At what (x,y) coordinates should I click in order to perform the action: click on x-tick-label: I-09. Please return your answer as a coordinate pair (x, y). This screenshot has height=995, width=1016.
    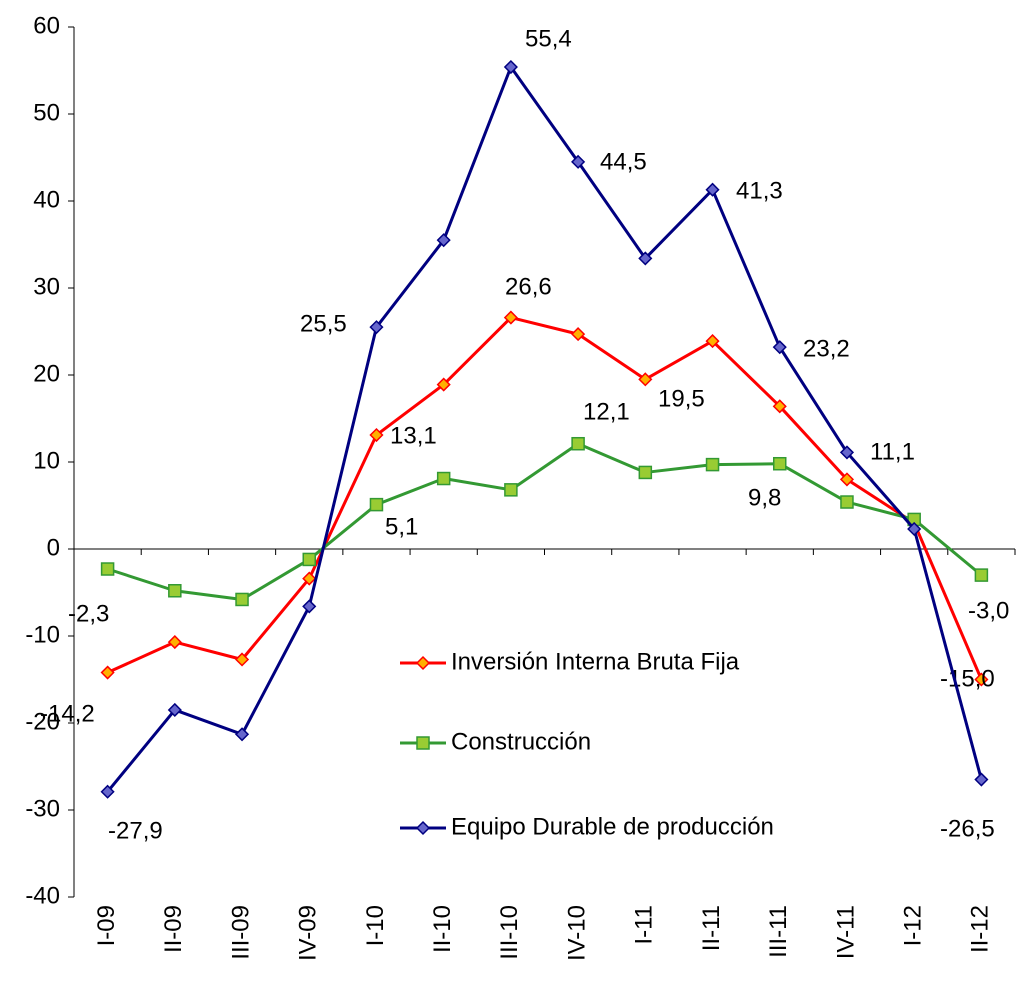
    Looking at the image, I should click on (106, 925).